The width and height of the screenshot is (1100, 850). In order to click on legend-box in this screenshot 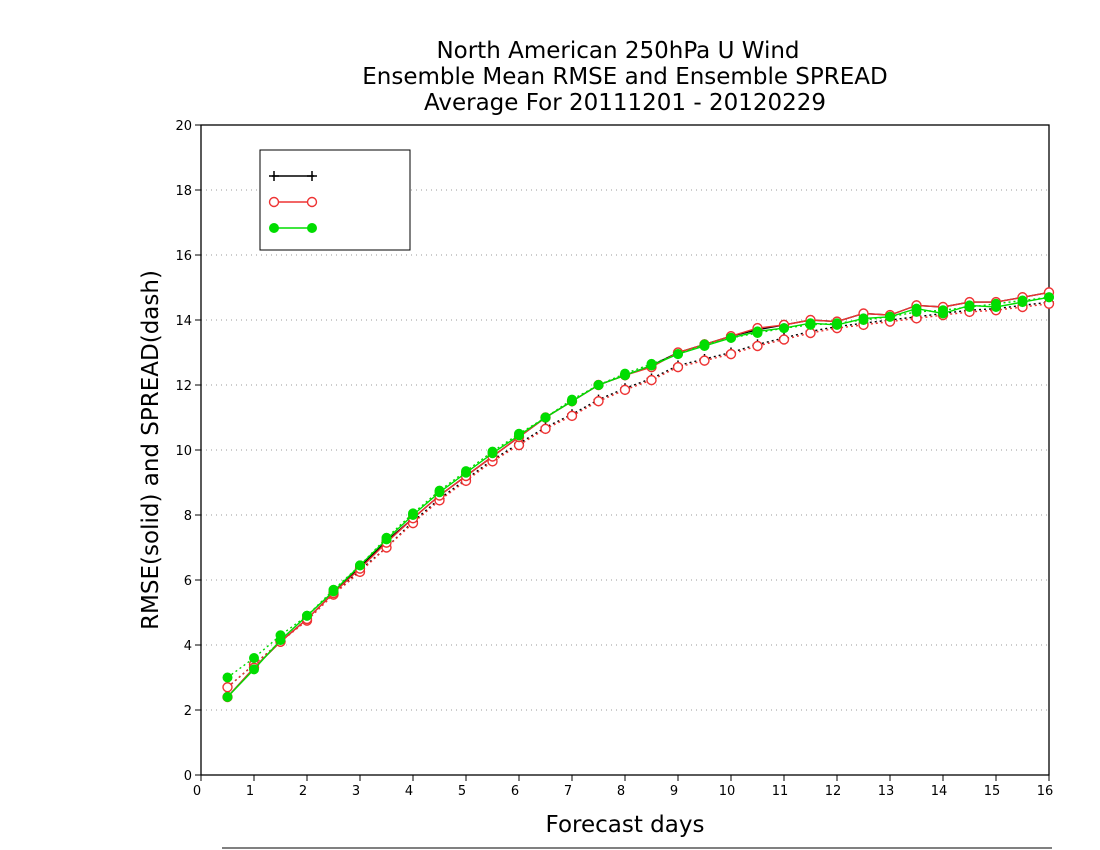, I will do `click(335, 200)`.